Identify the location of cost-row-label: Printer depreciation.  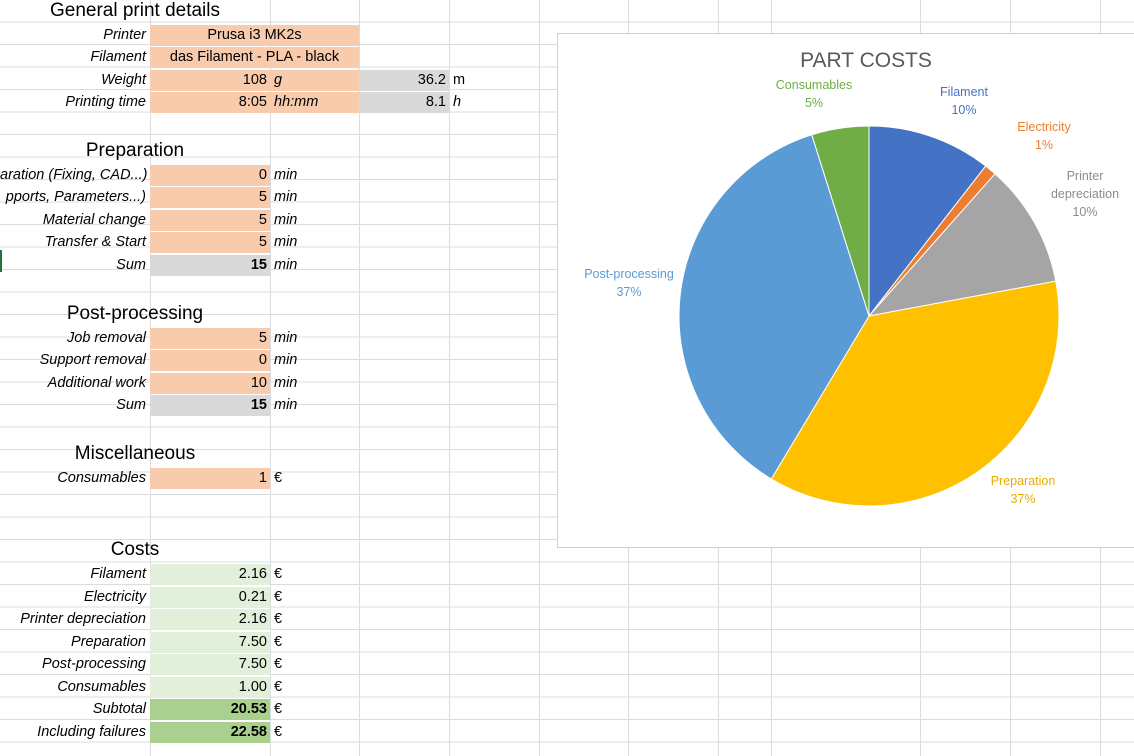
(83, 619).